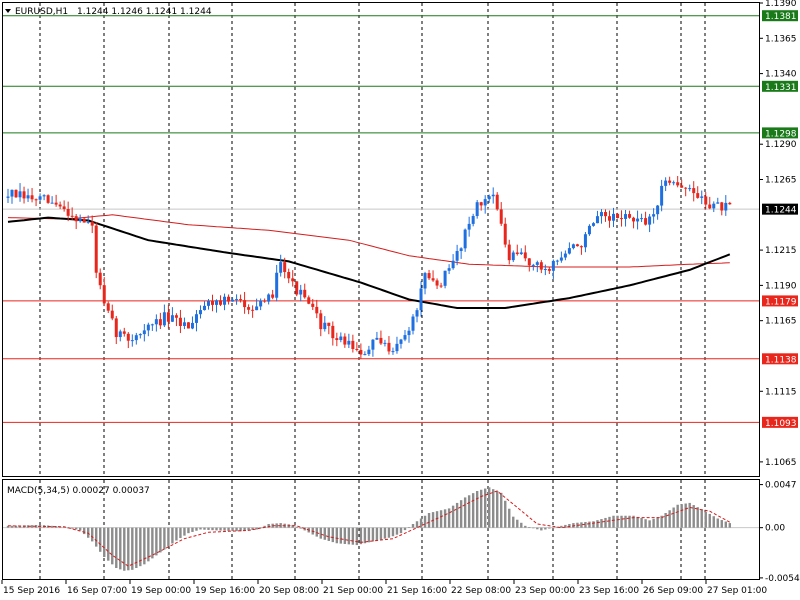  What do you see at coordinates (781, 88) in the screenshot?
I see `level-price-label: 1.1331` at bounding box center [781, 88].